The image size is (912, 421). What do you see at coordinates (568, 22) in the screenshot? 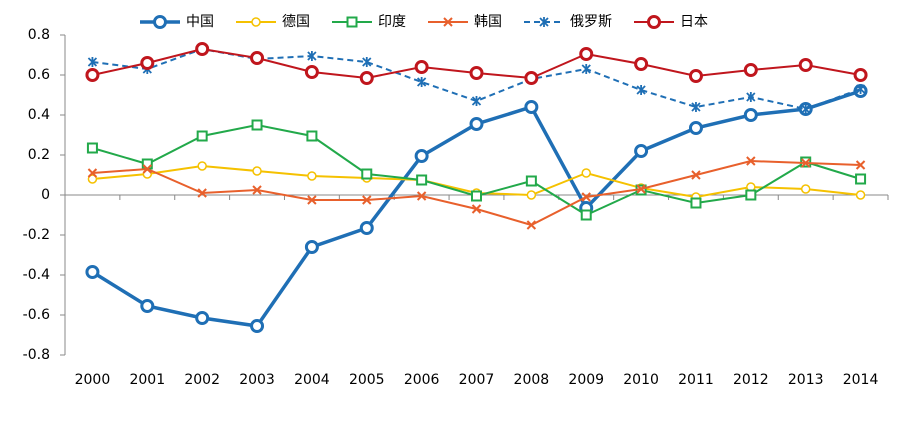
I see `legend-entry: 俄罗斯` at bounding box center [568, 22].